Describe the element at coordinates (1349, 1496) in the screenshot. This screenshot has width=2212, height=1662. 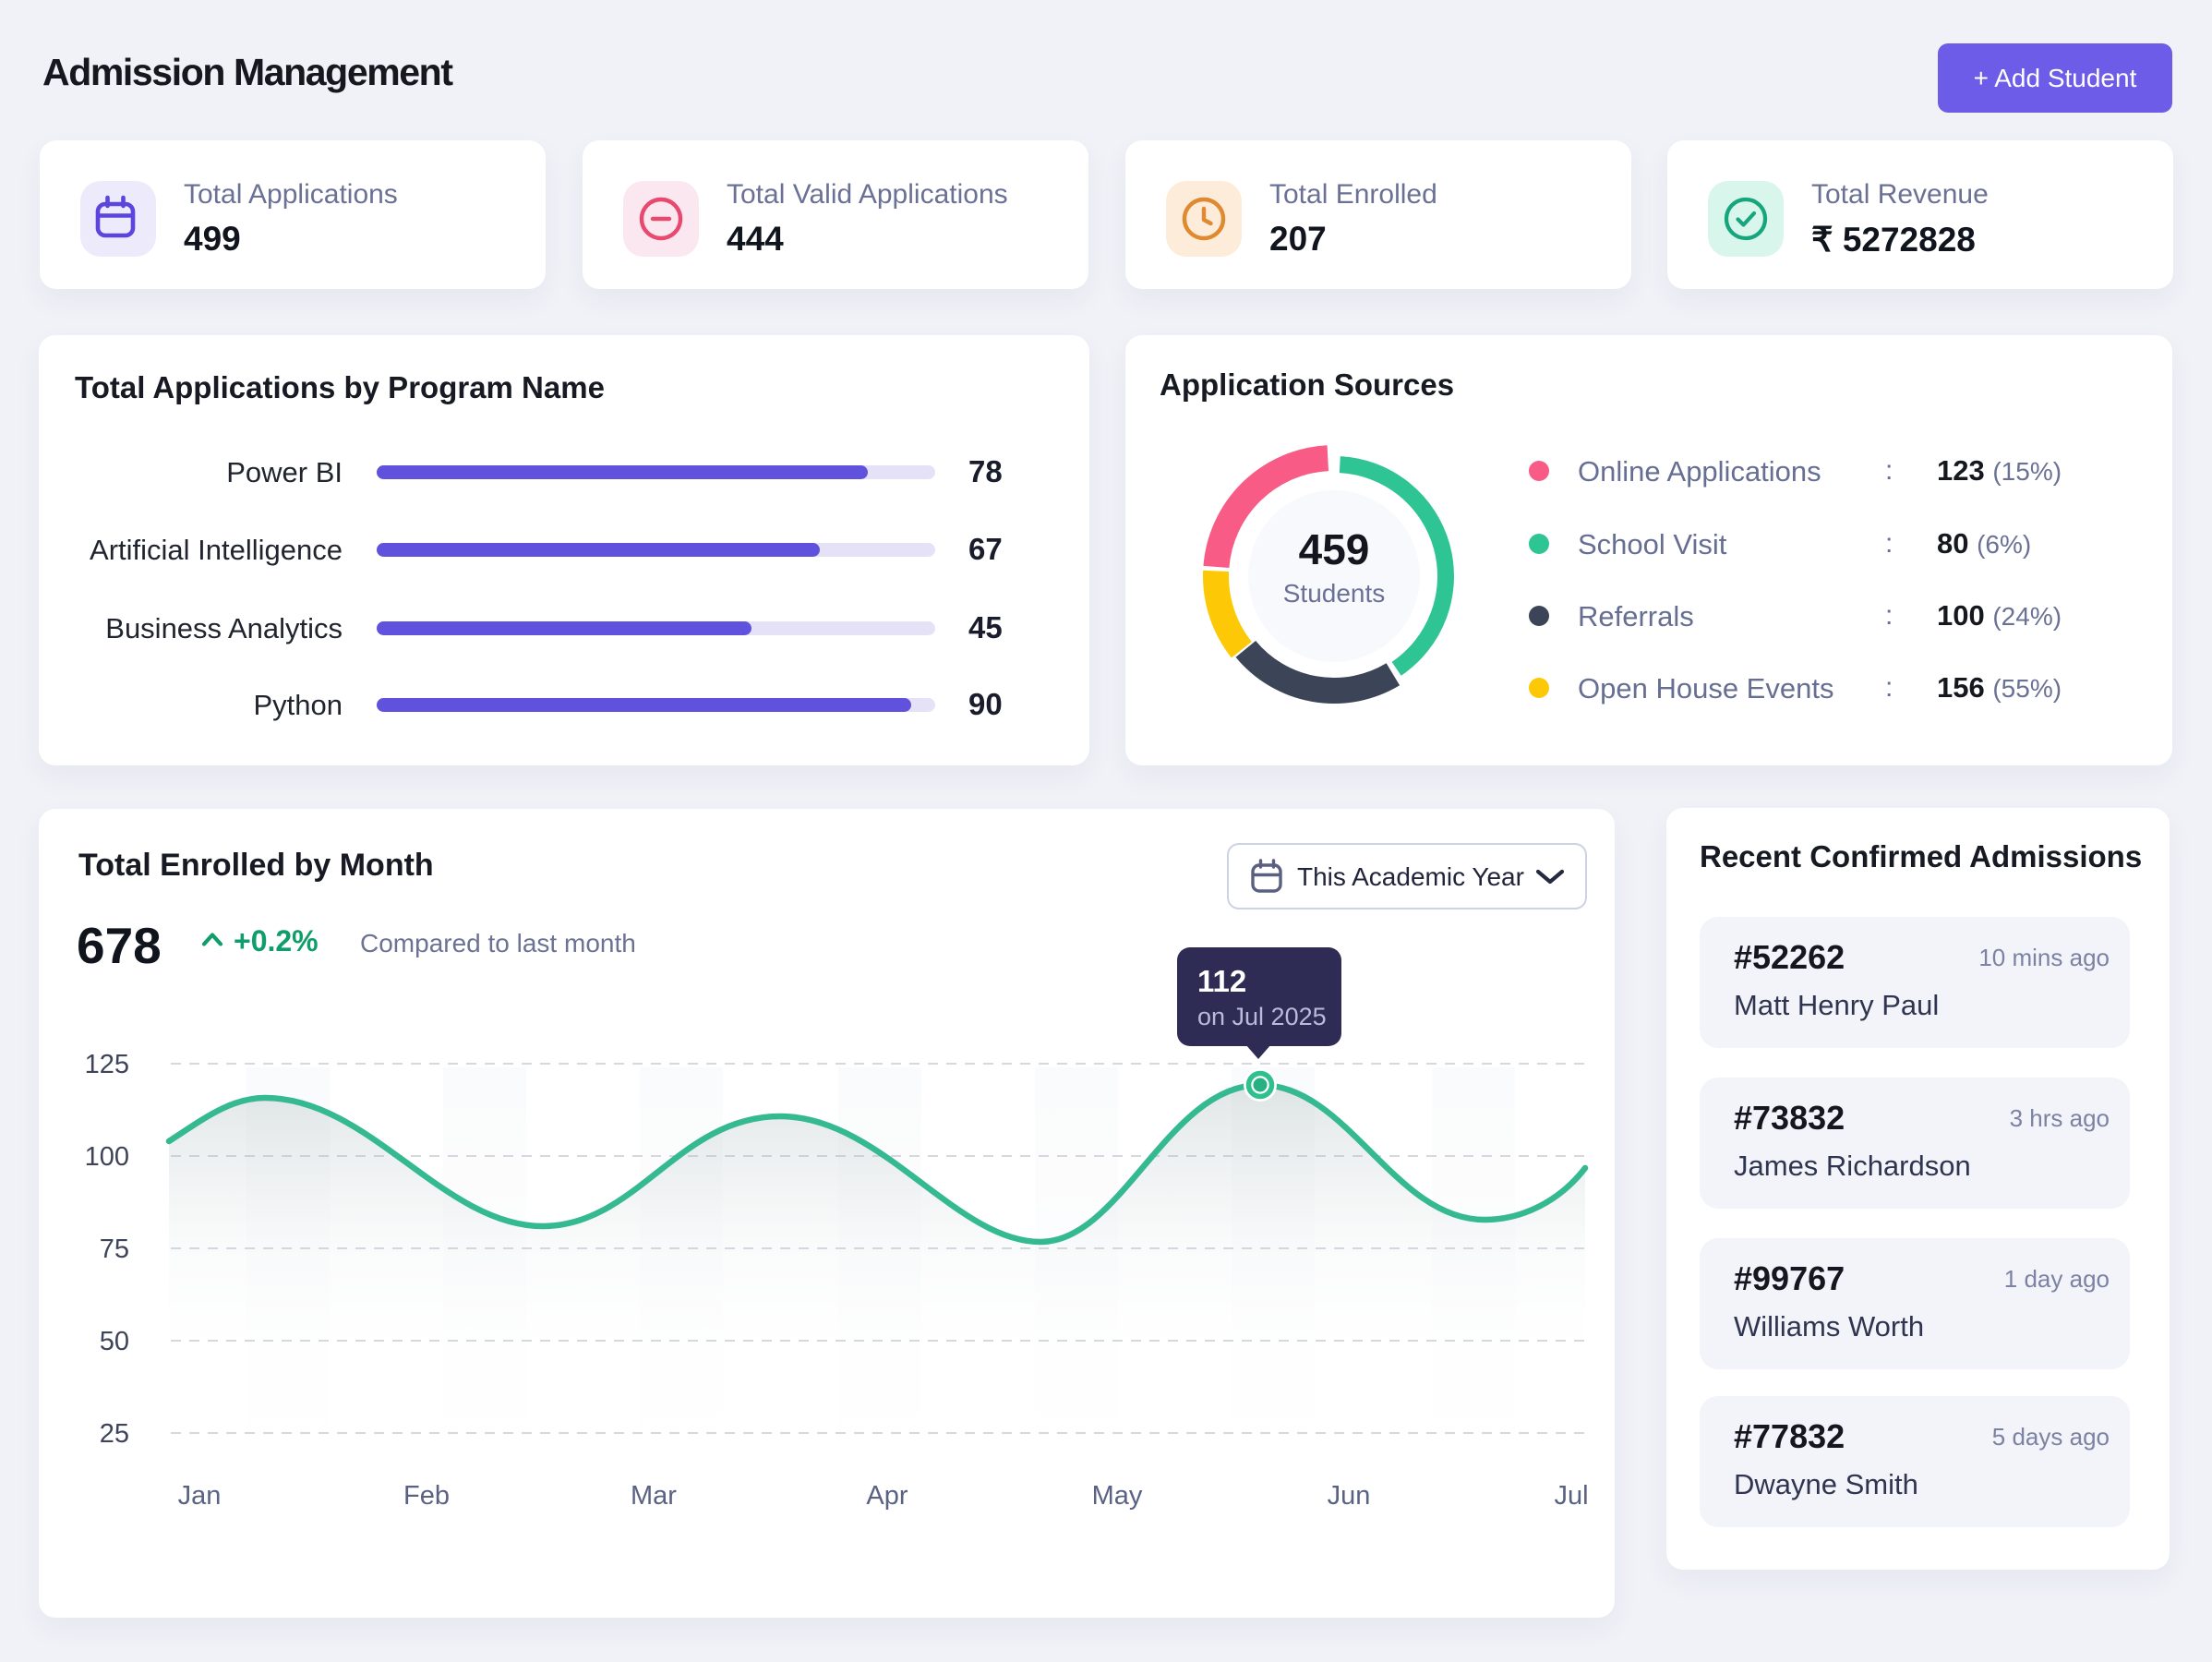
I see `svg-text: Jun` at that location.